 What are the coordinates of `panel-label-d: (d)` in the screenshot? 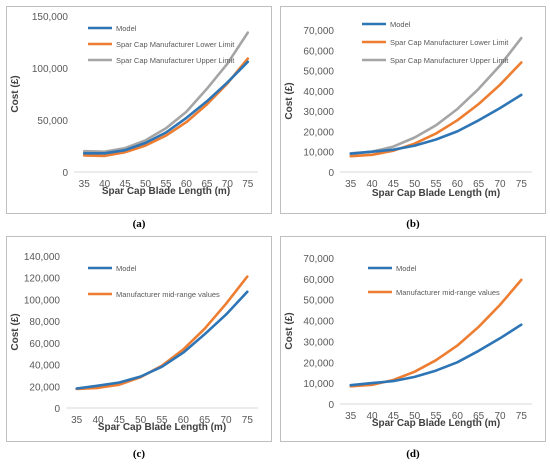 It's located at (413, 454).